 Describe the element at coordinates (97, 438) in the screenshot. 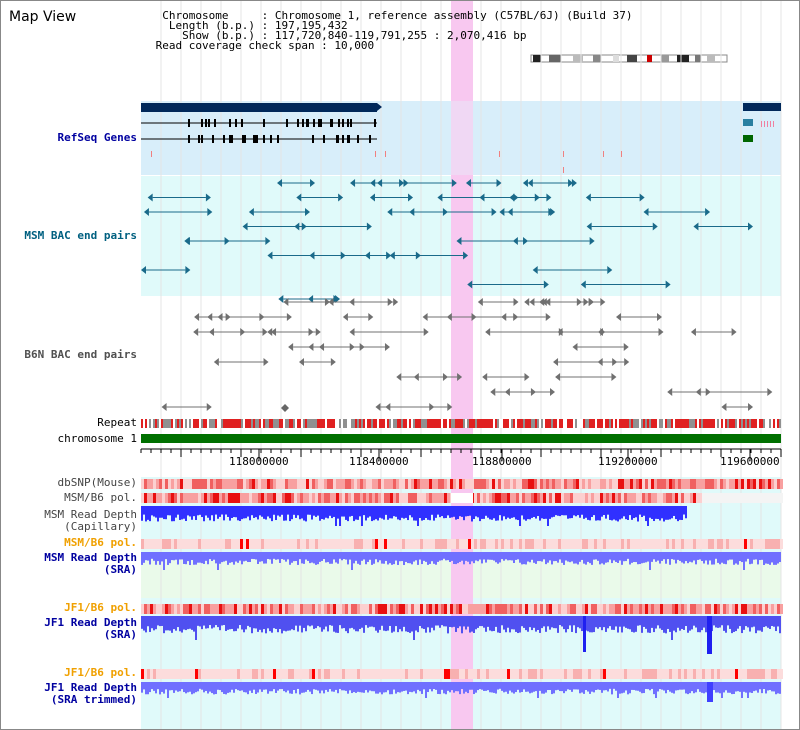

I see `track-label-chromosome: chromosome 1` at that location.